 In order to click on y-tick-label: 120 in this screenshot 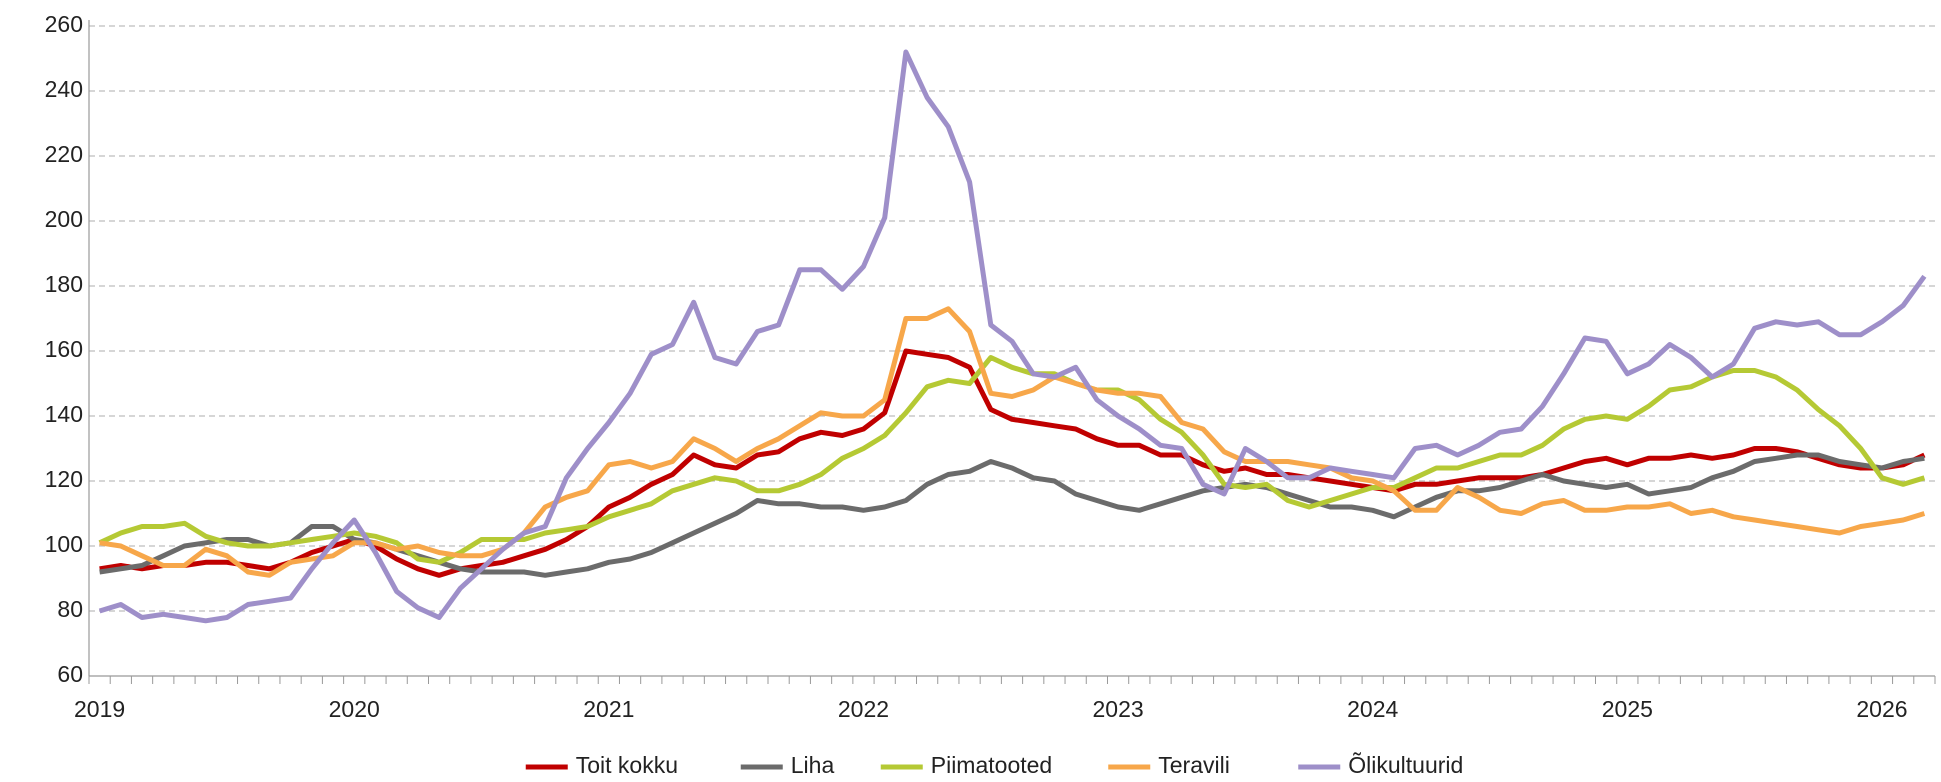, I will do `click(64, 479)`.